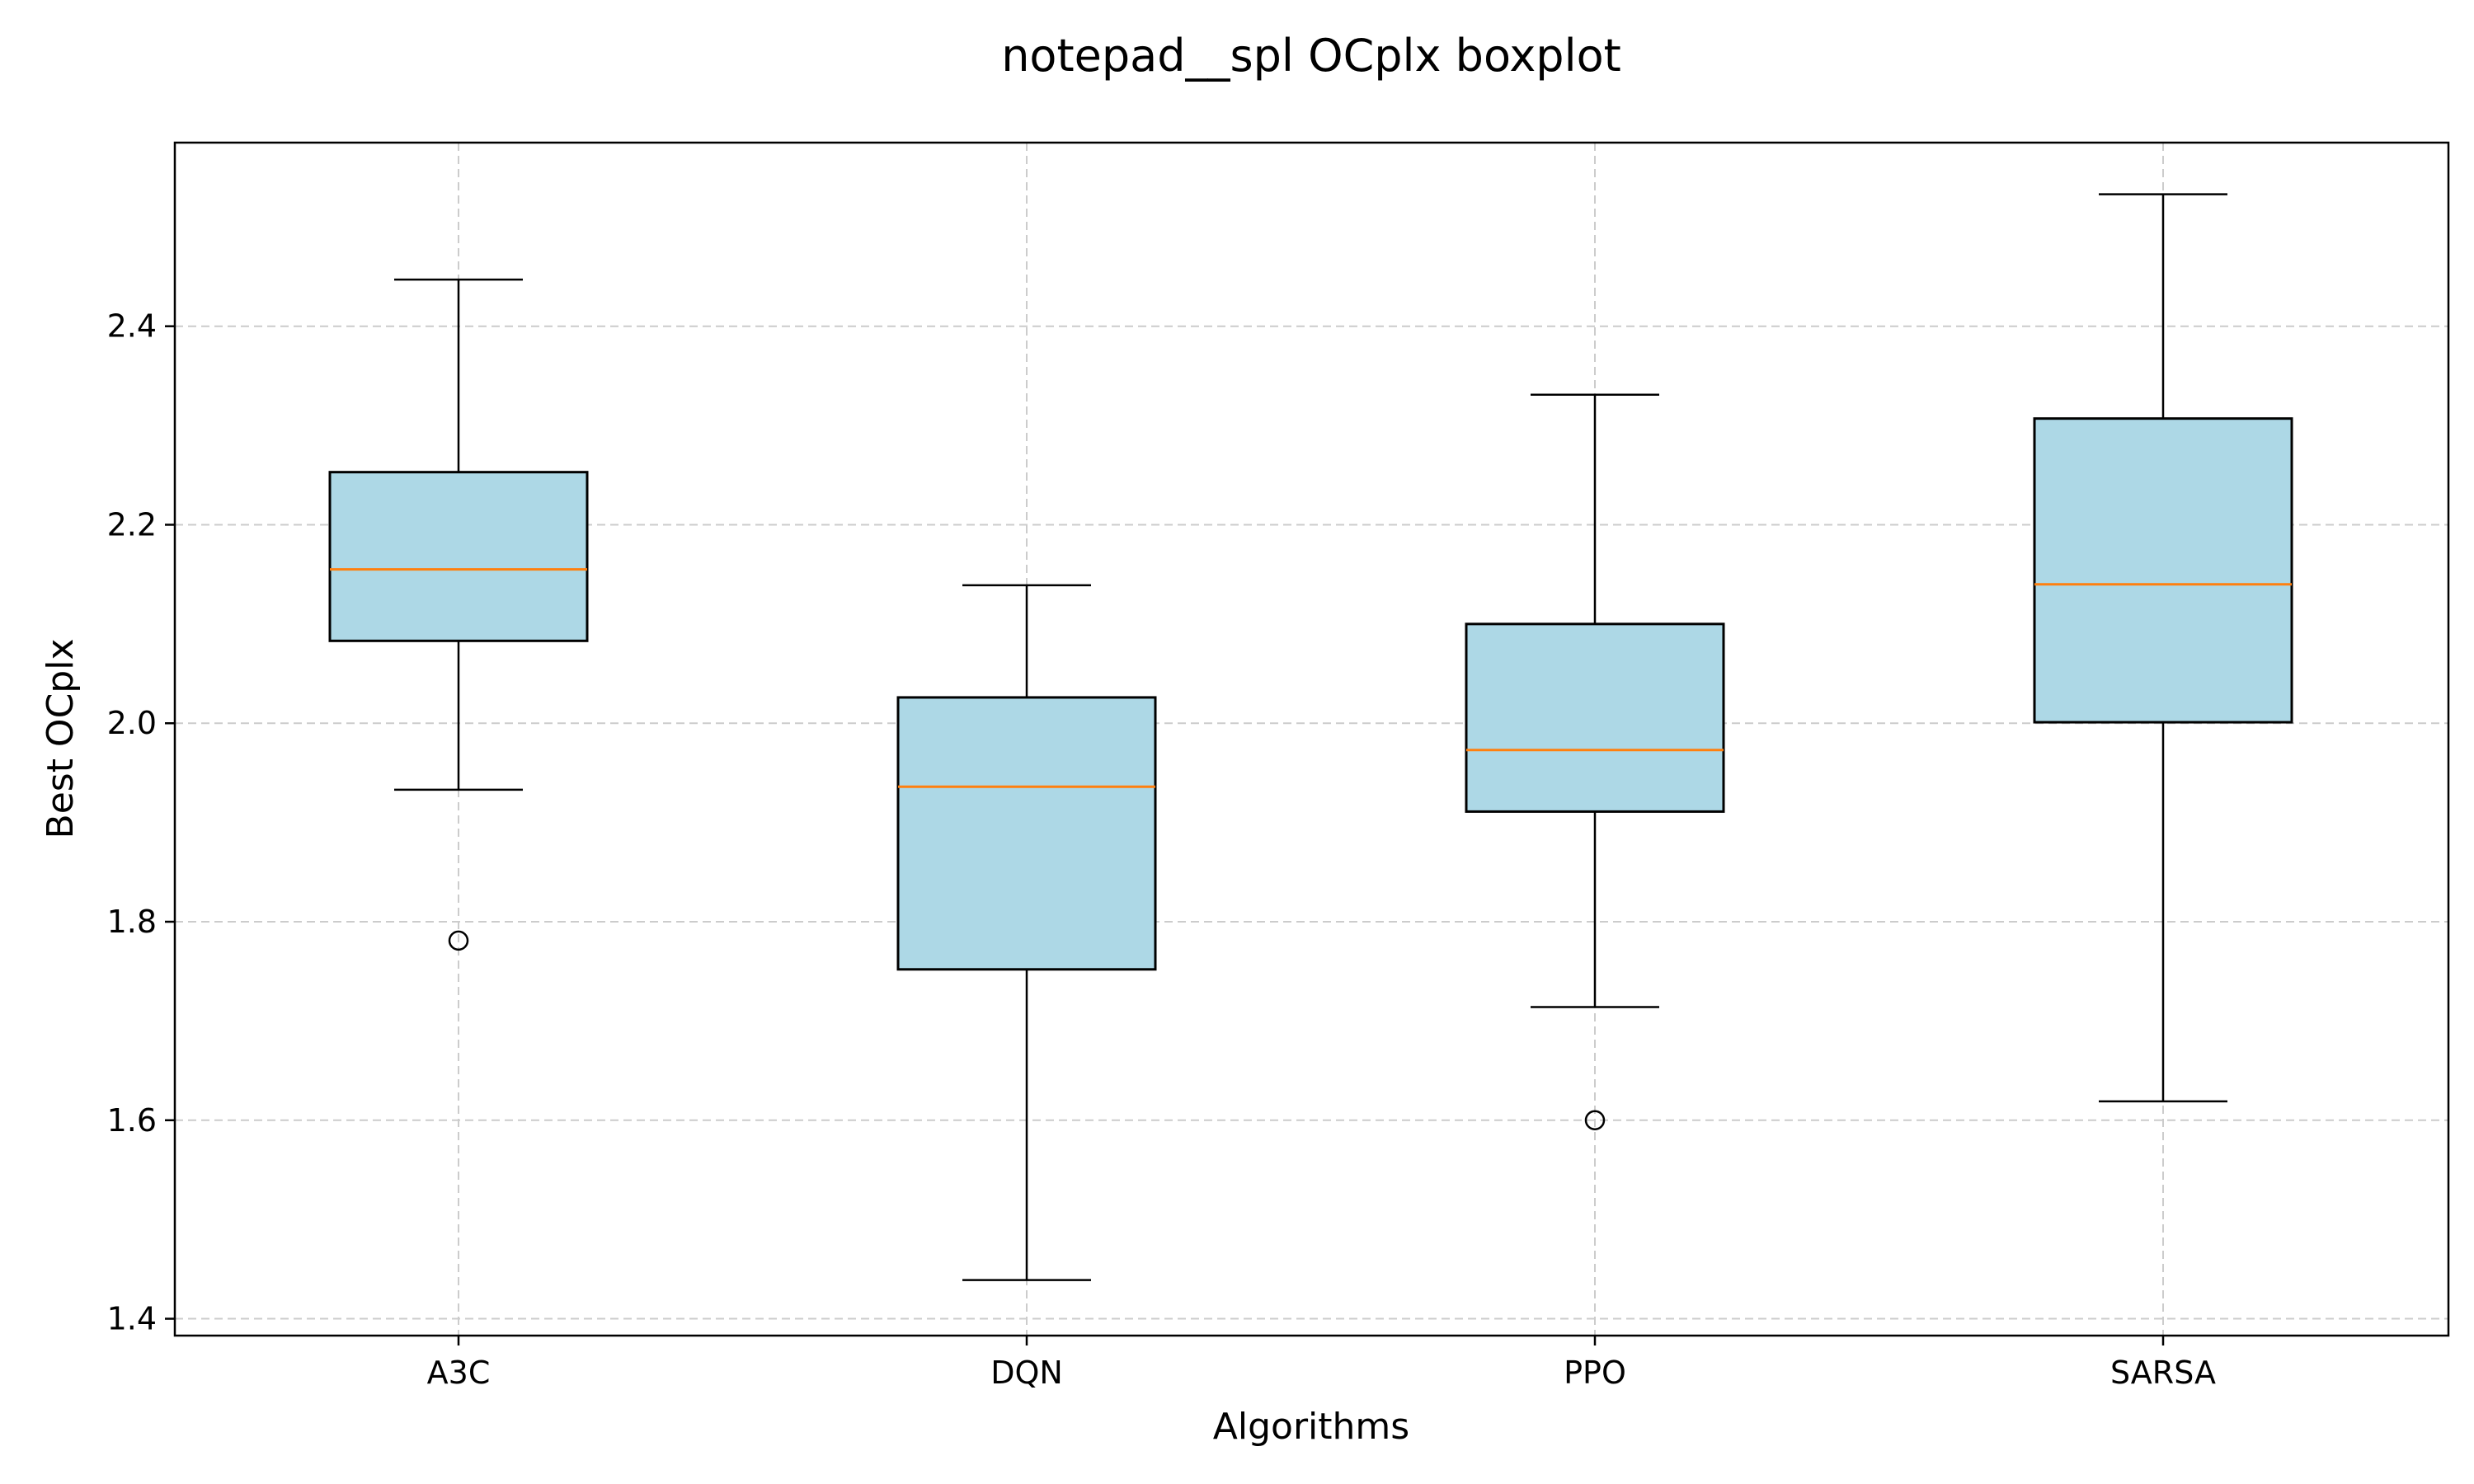 Image resolution: width=2474 pixels, height=1484 pixels. Describe the element at coordinates (132, 922) in the screenshot. I see `y-tick-label: 1.8` at that location.